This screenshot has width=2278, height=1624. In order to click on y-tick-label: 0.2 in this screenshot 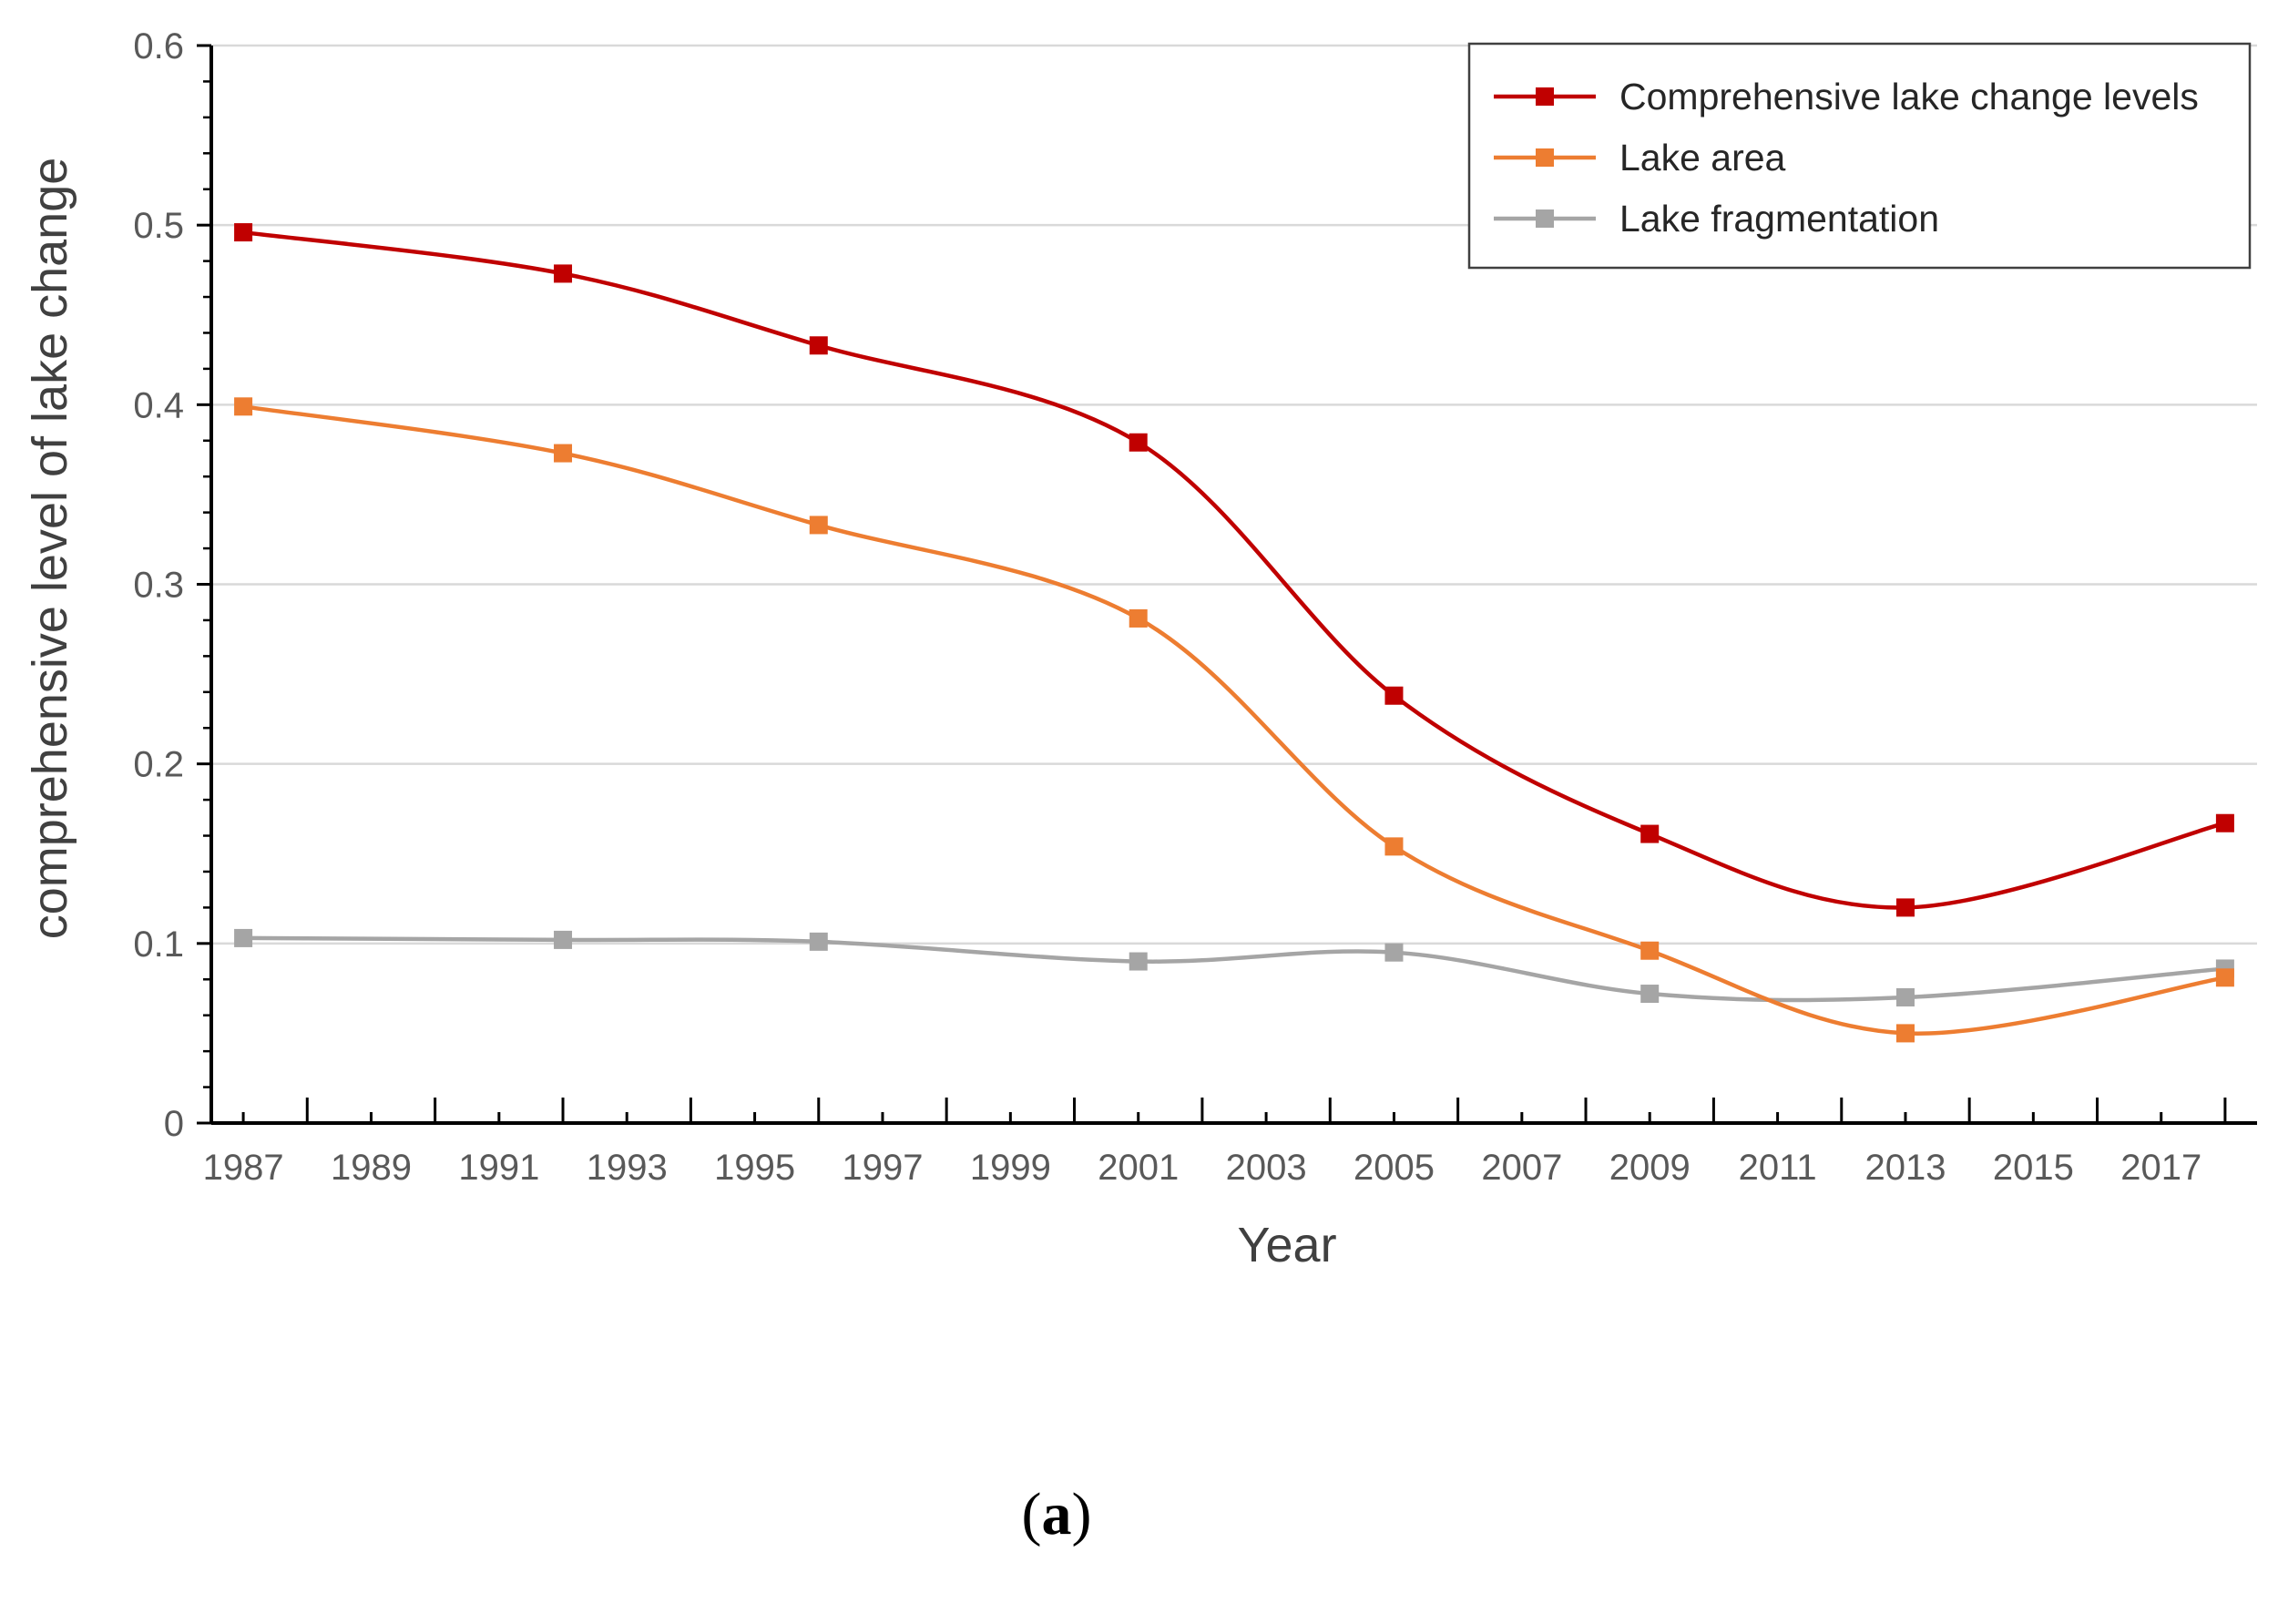, I will do `click(158, 765)`.